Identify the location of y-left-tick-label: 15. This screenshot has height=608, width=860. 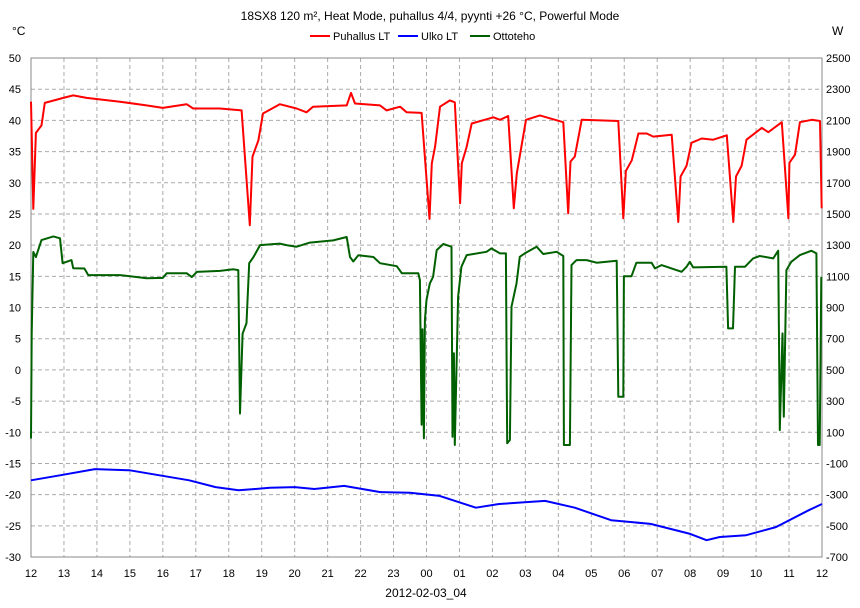
(15, 277).